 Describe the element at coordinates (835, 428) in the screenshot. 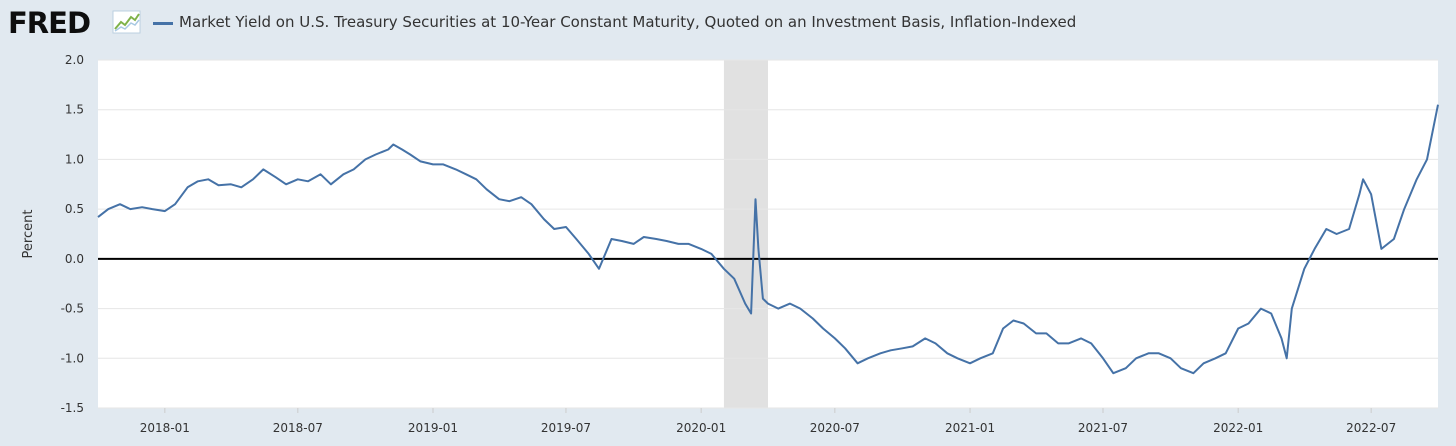

I see `x-tick-label: 2020-07` at that location.